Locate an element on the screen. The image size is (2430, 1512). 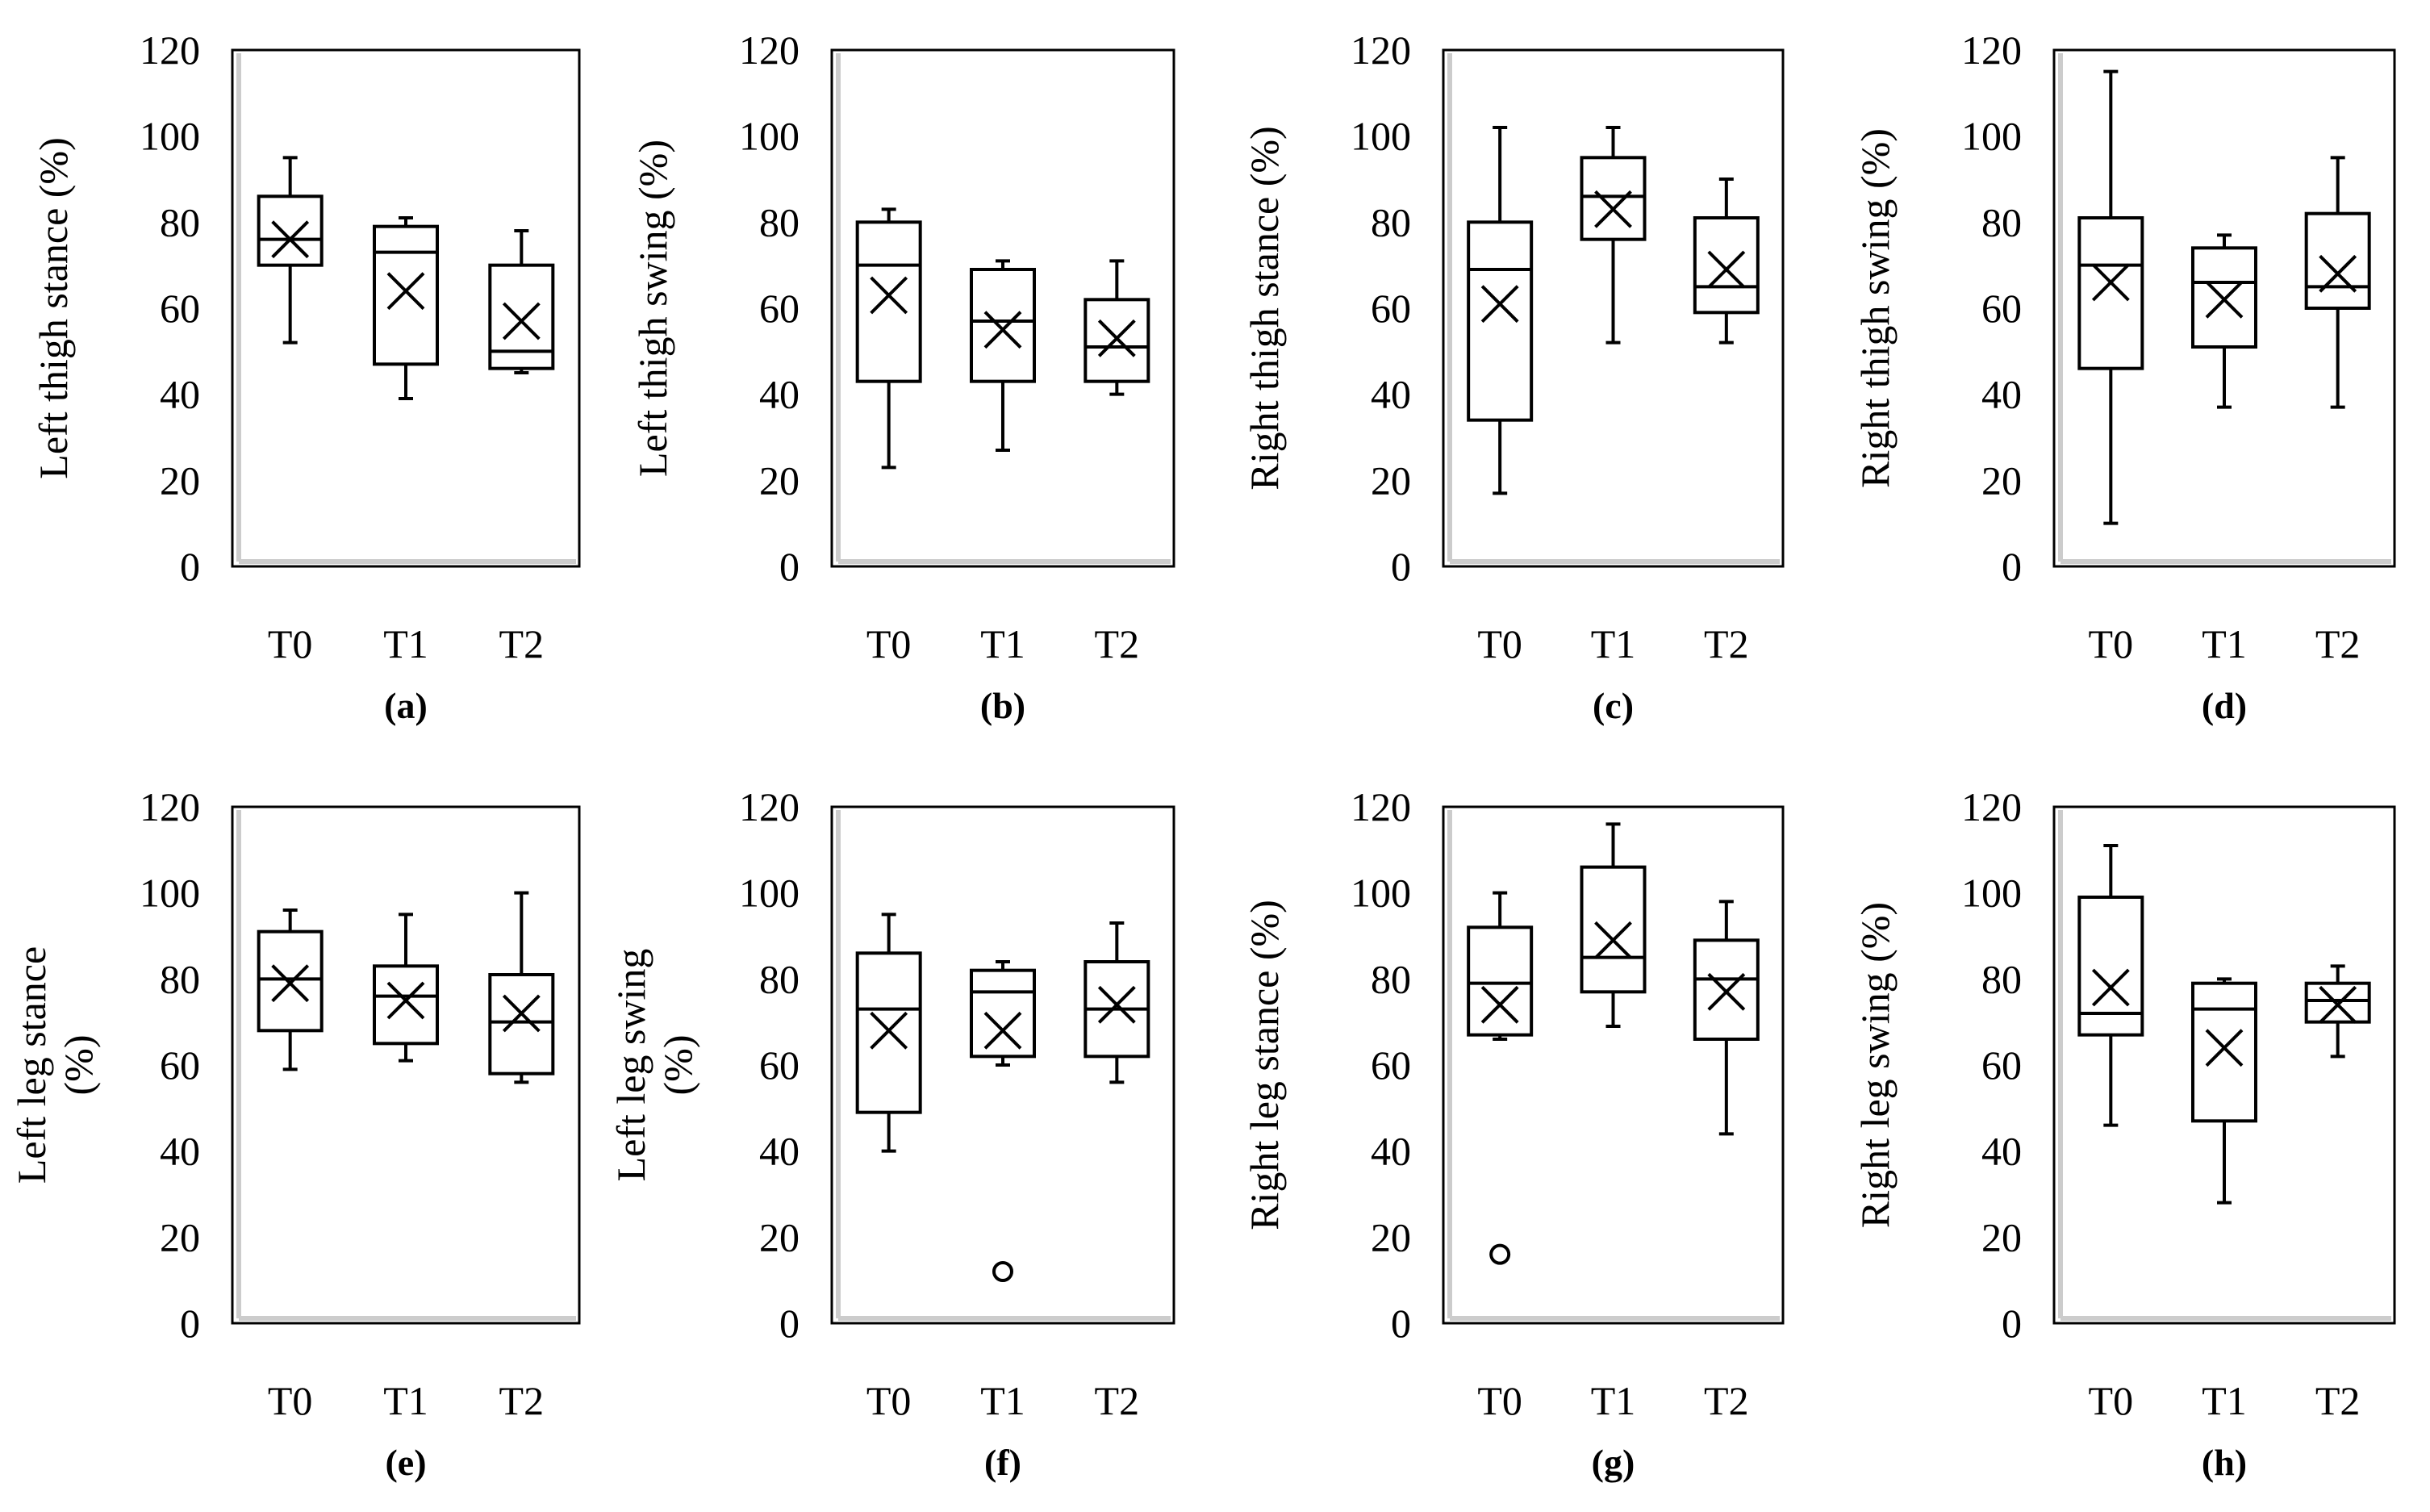
y-axis-title: Left leg stance(%) is located at coordinates (55, 1065).